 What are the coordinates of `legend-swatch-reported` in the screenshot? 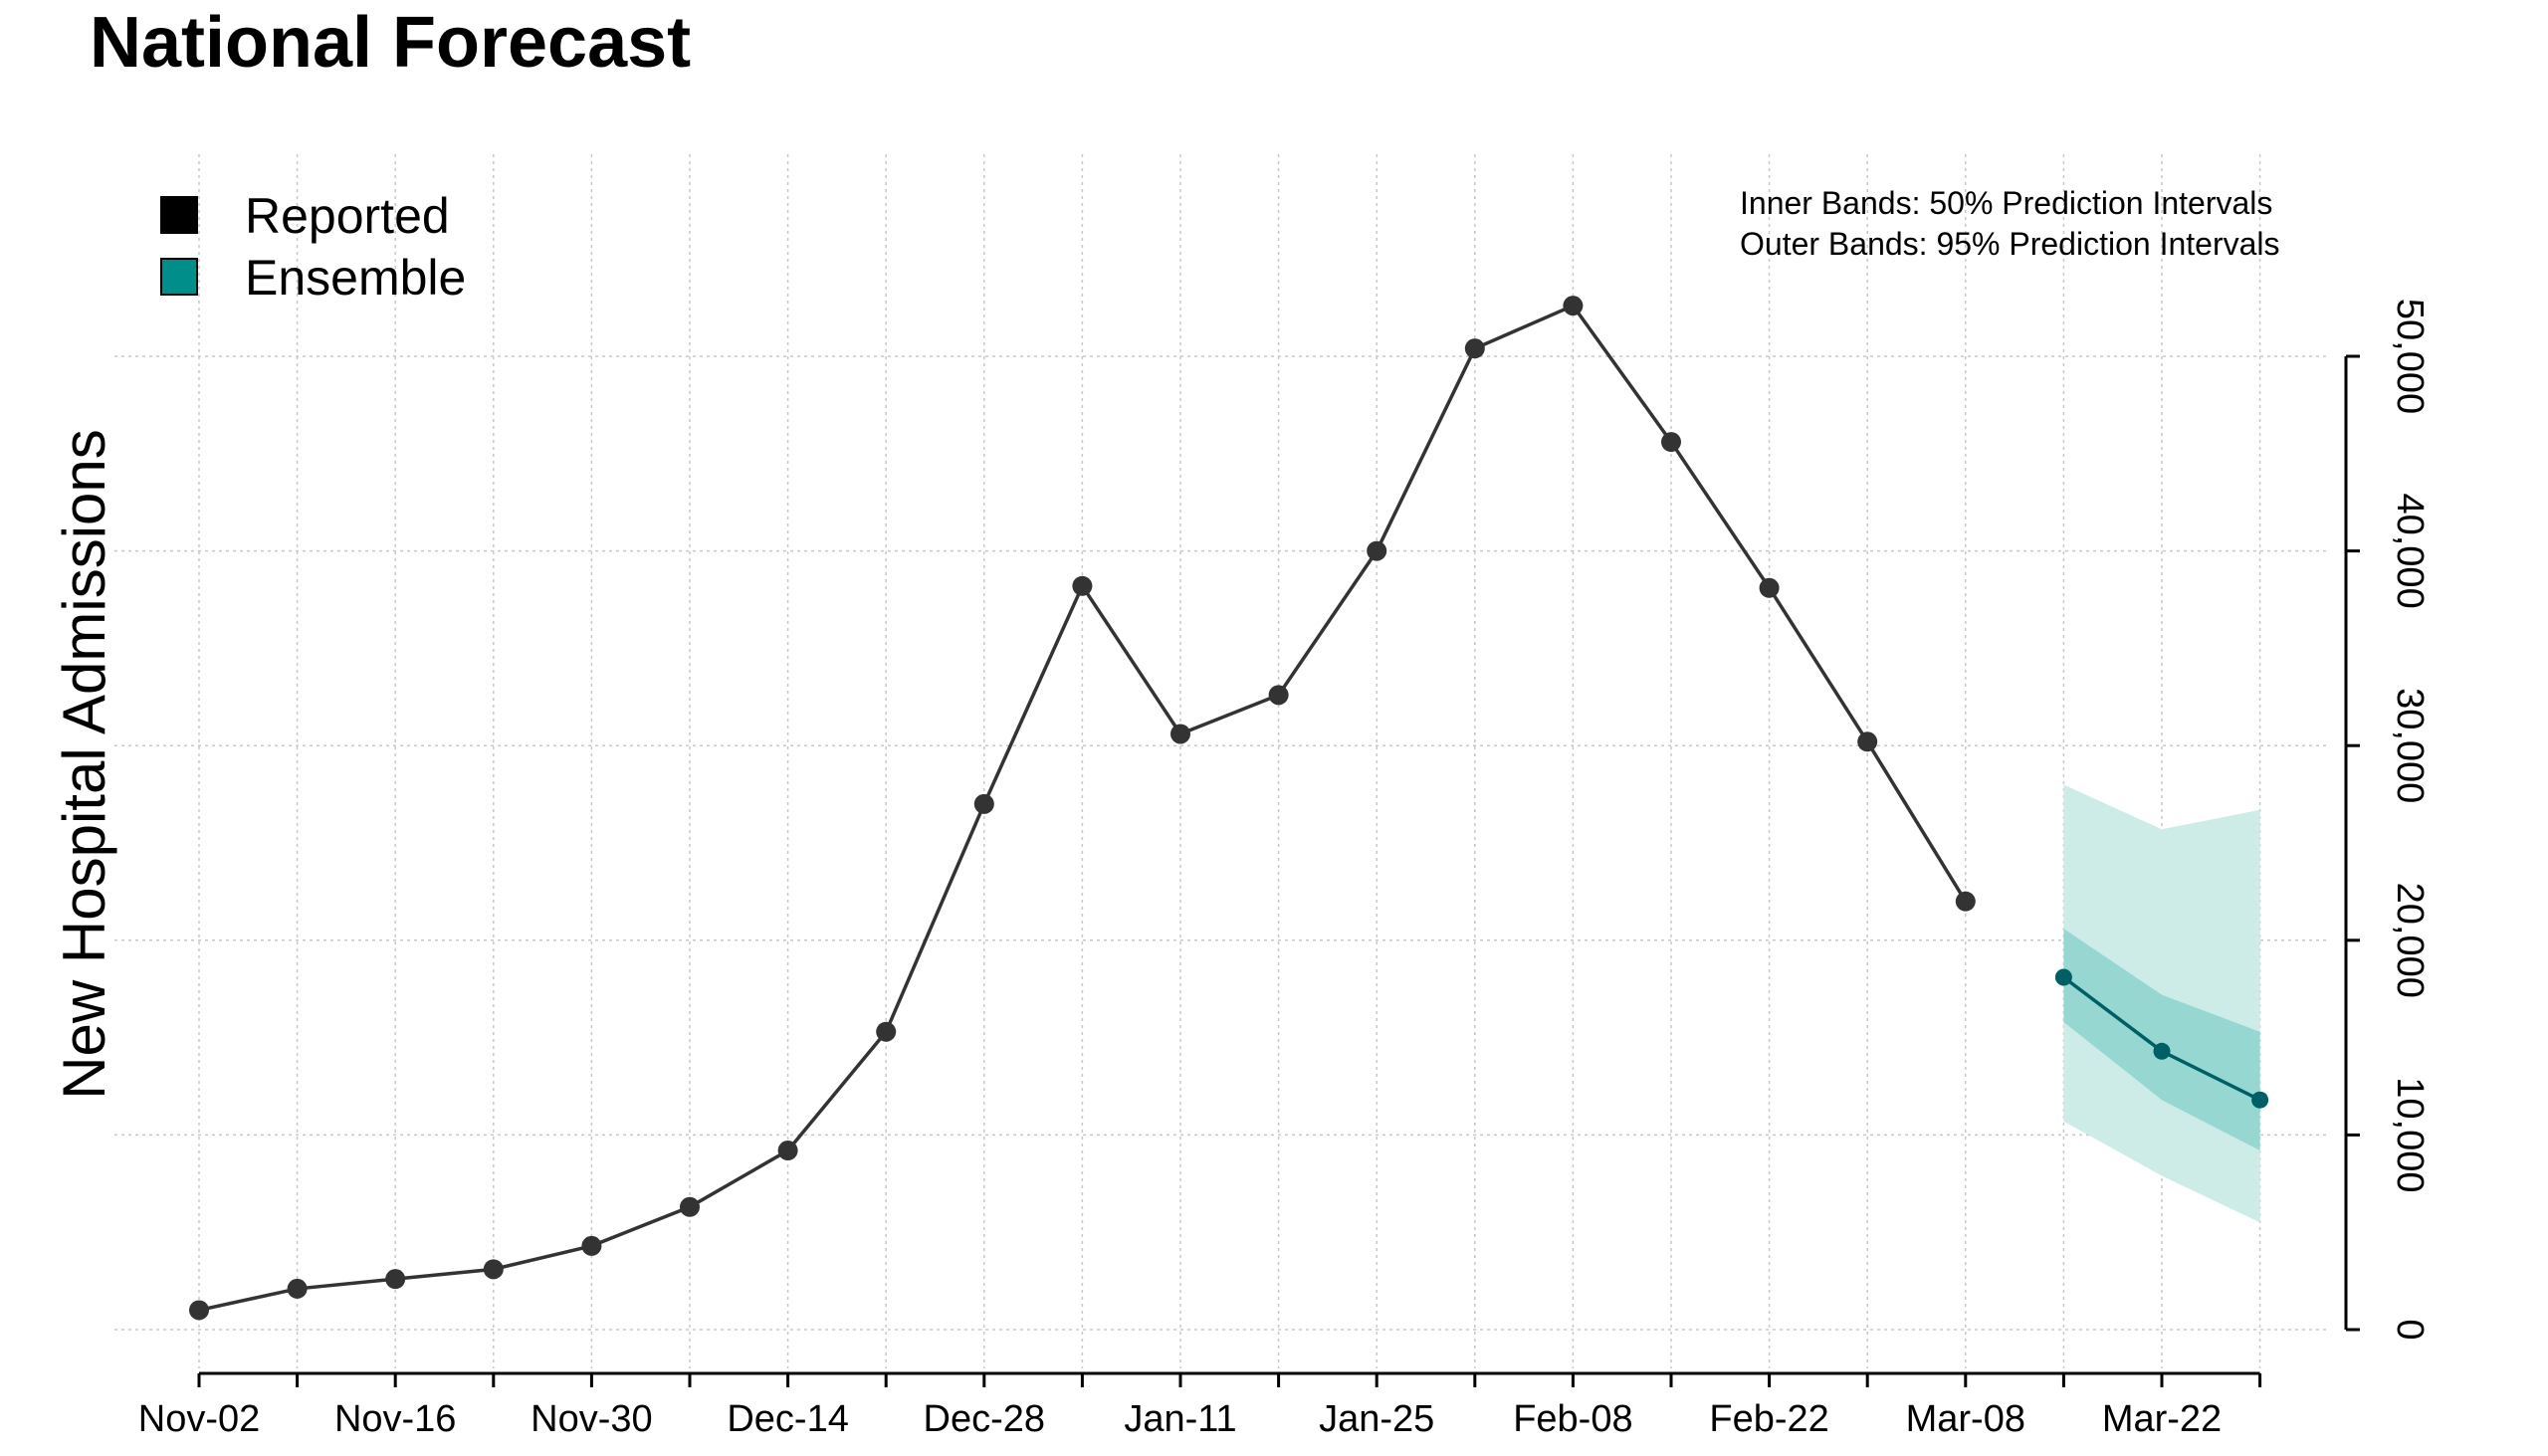 It's located at (179, 215).